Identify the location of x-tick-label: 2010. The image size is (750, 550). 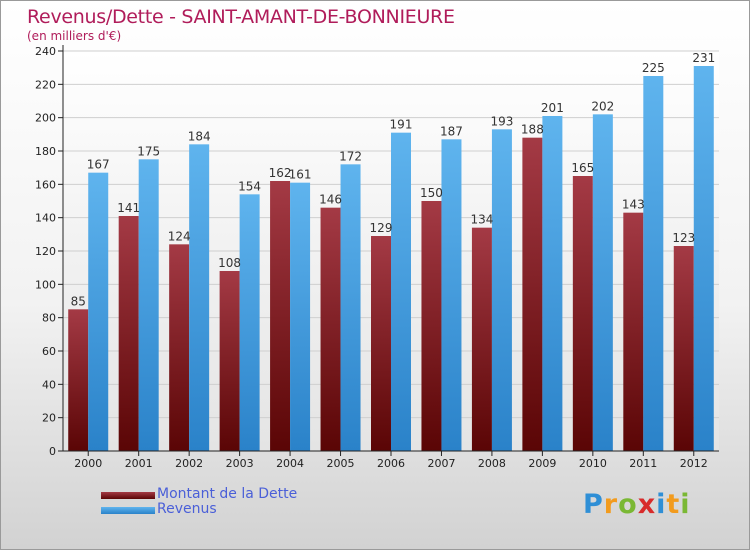
(593, 463).